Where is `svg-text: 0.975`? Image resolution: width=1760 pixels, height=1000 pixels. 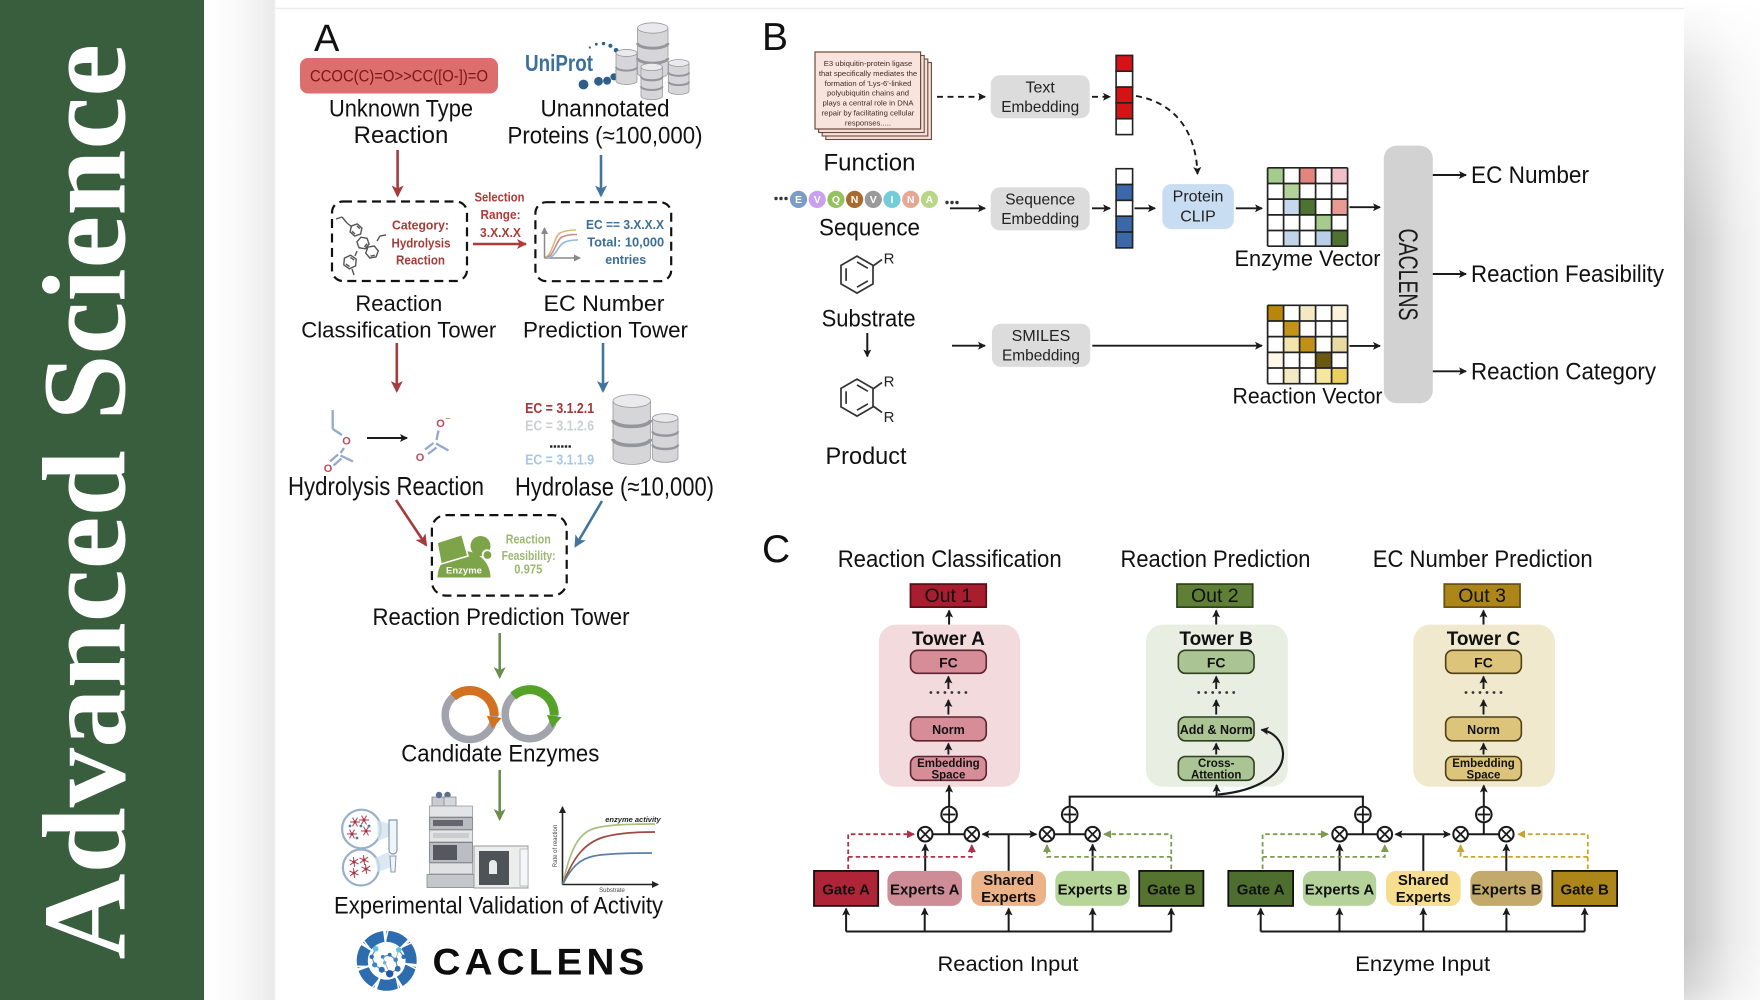
svg-text: 0.975 is located at coordinates (528, 569).